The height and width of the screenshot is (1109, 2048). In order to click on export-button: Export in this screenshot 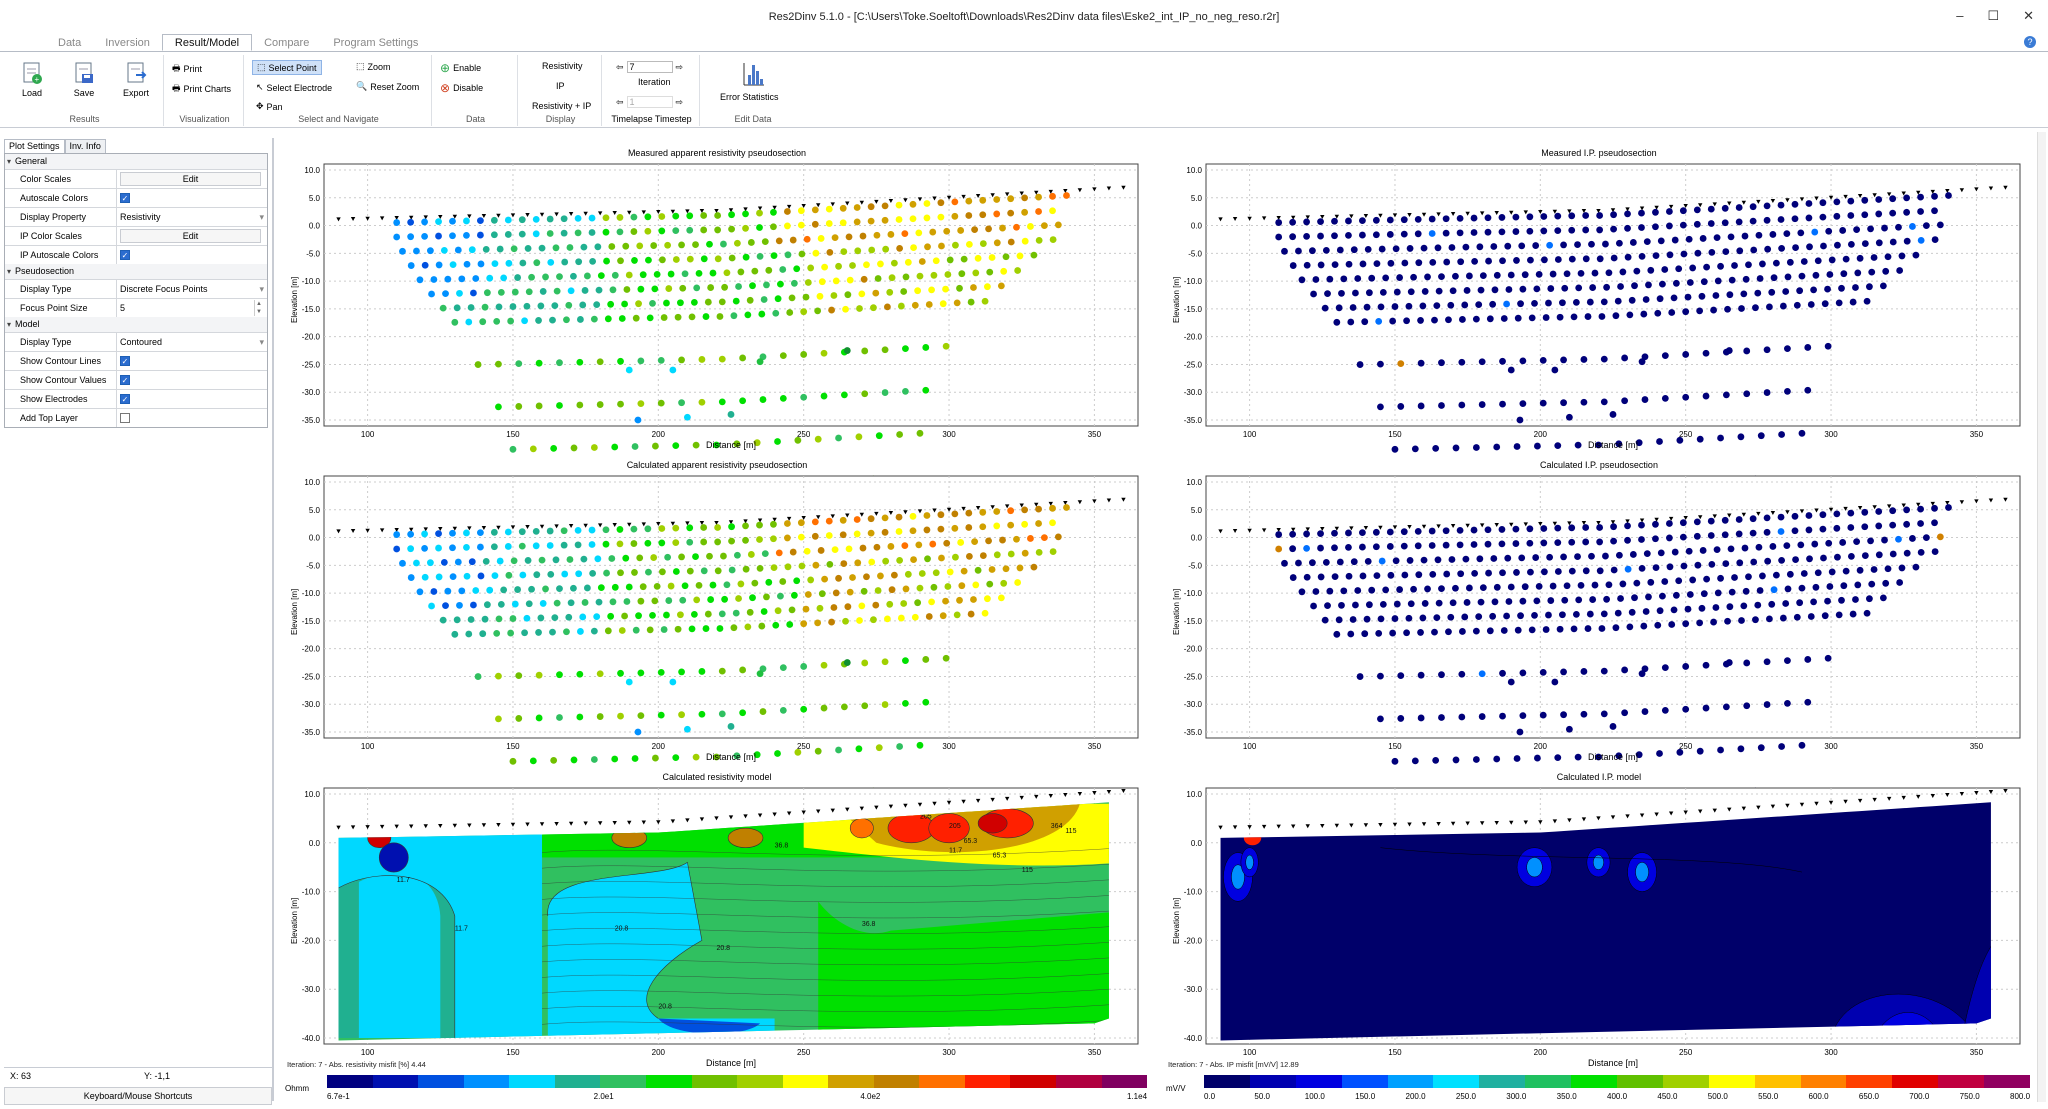, I will do `click(136, 79)`.